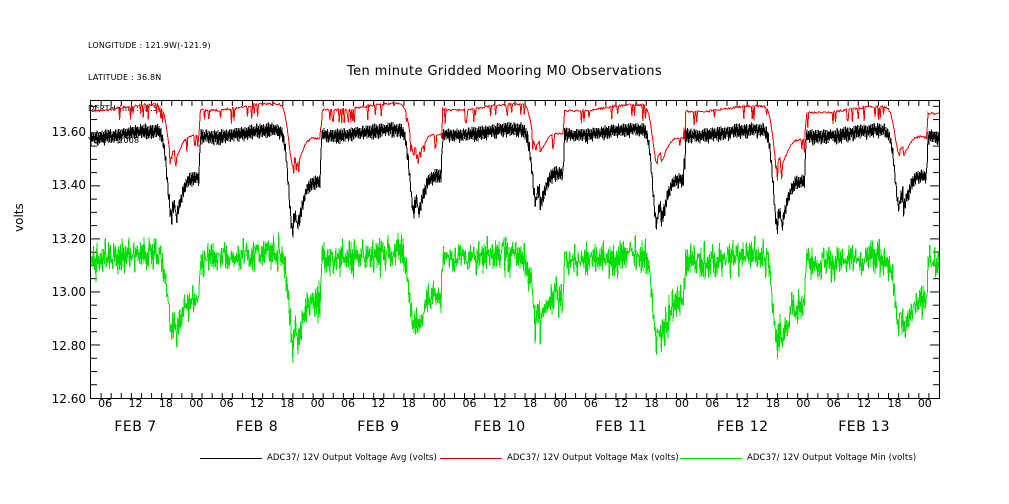 The width and height of the screenshot is (1009, 504). Describe the element at coordinates (68, 238) in the screenshot. I see `y-tick-label: 13.20` at that location.